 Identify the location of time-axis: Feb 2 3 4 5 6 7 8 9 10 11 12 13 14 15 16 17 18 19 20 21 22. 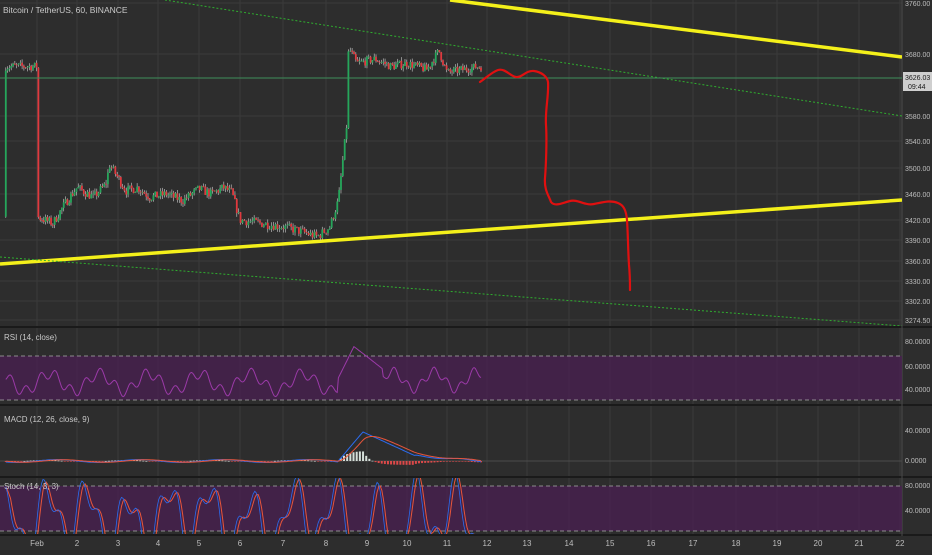
(467, 543).